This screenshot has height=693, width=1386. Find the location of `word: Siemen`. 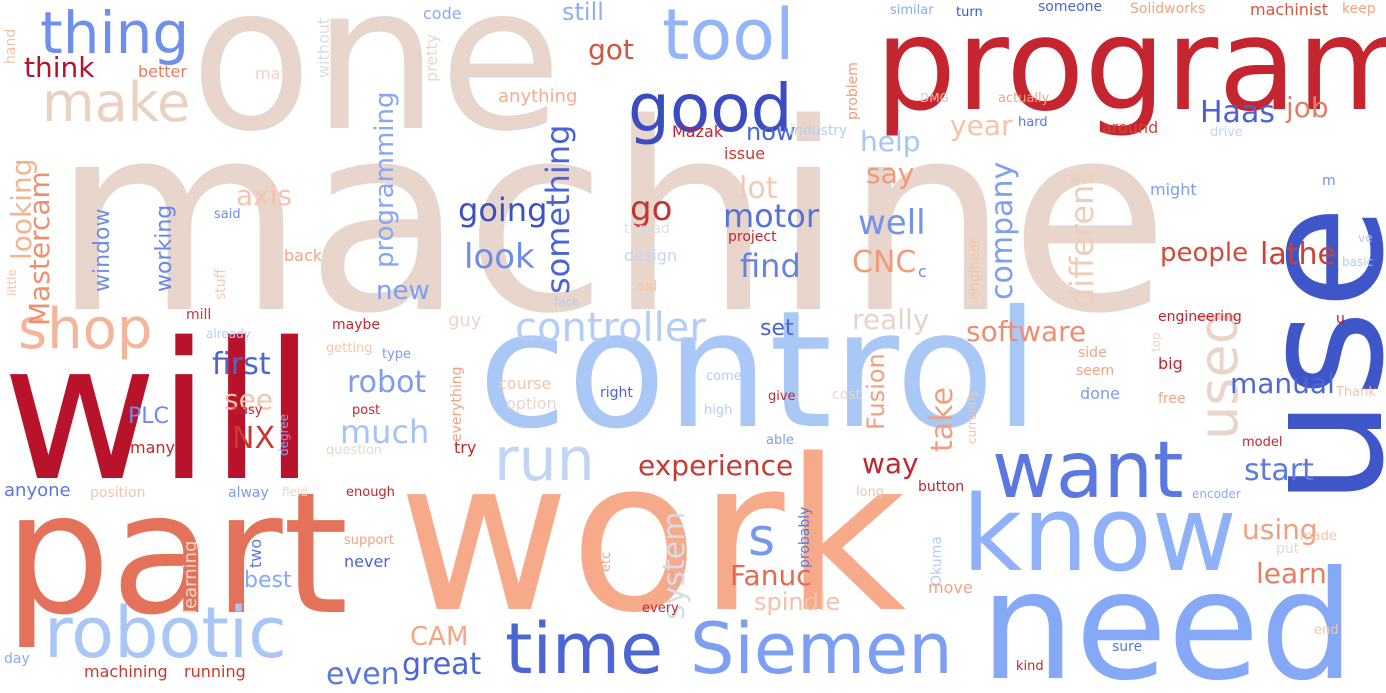

word: Siemen is located at coordinates (821, 649).